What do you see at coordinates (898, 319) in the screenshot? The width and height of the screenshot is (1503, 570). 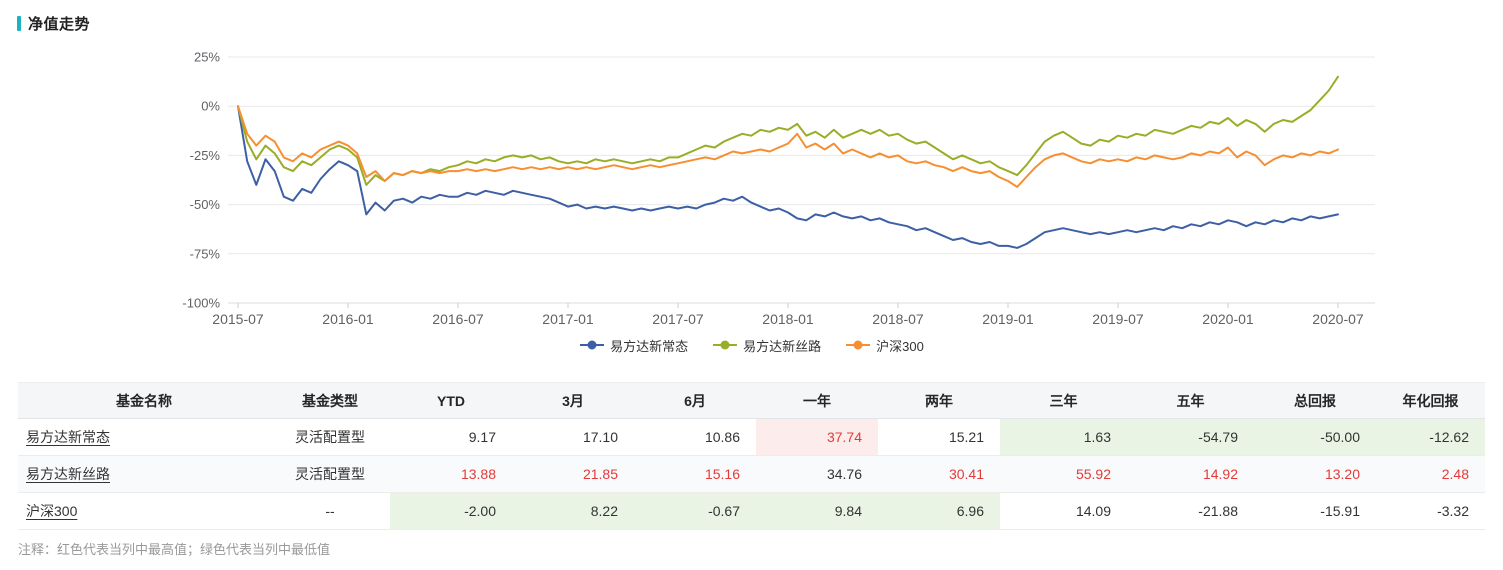 I see `x-axis-label: 2018-07` at bounding box center [898, 319].